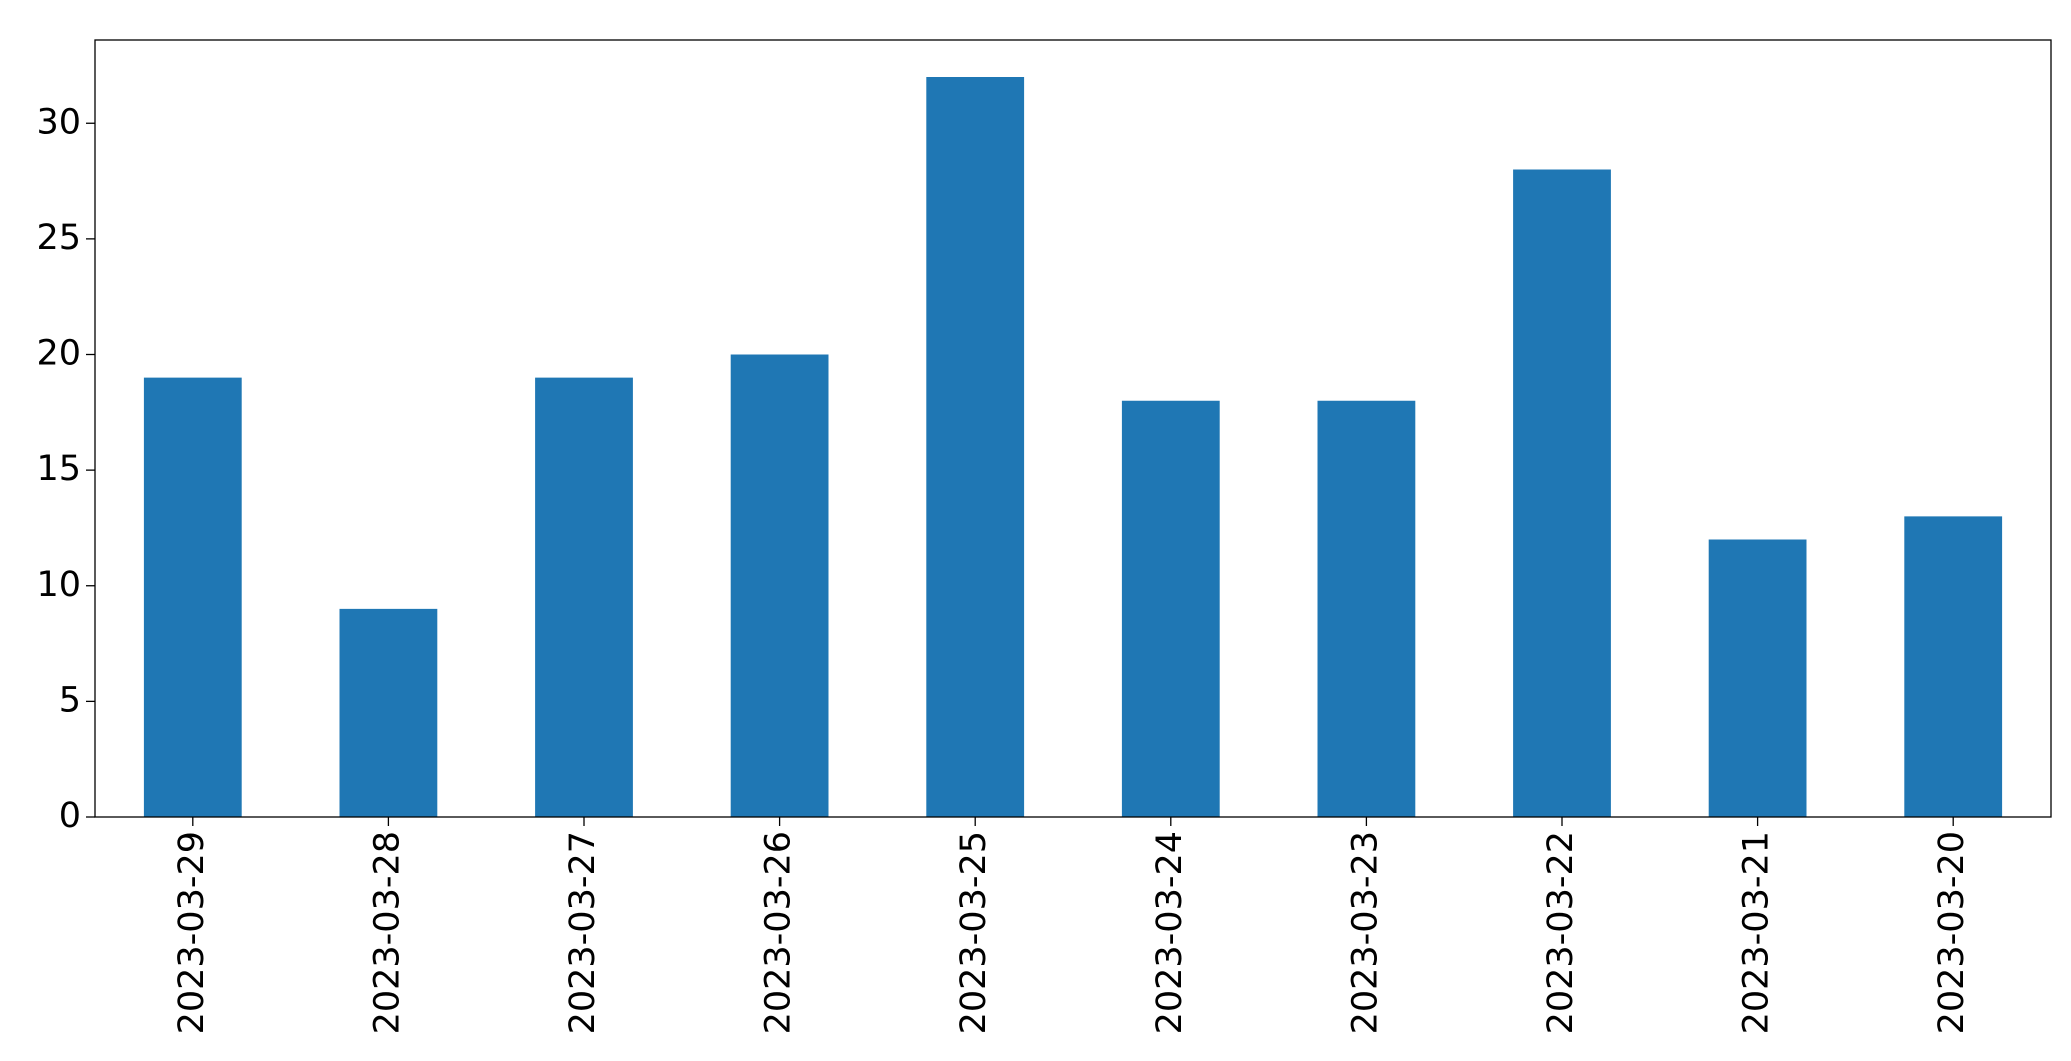 The width and height of the screenshot is (2071, 1061). What do you see at coordinates (58, 585) in the screenshot?
I see `y-tick-label: 10` at bounding box center [58, 585].